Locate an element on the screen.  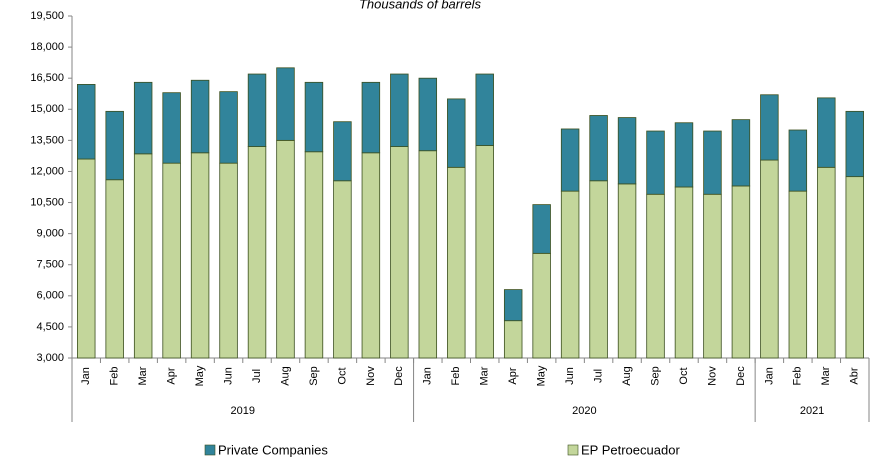
x-tick-label: Abr is located at coordinates (855, 375).